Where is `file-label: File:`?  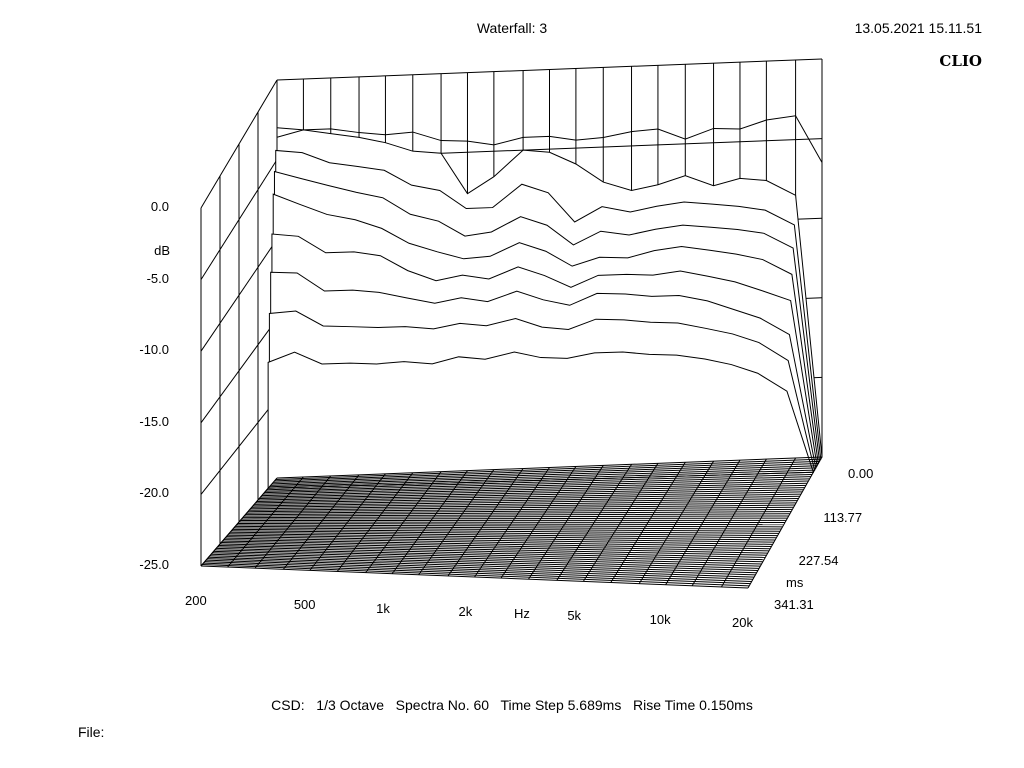 file-label: File: is located at coordinates (91, 732).